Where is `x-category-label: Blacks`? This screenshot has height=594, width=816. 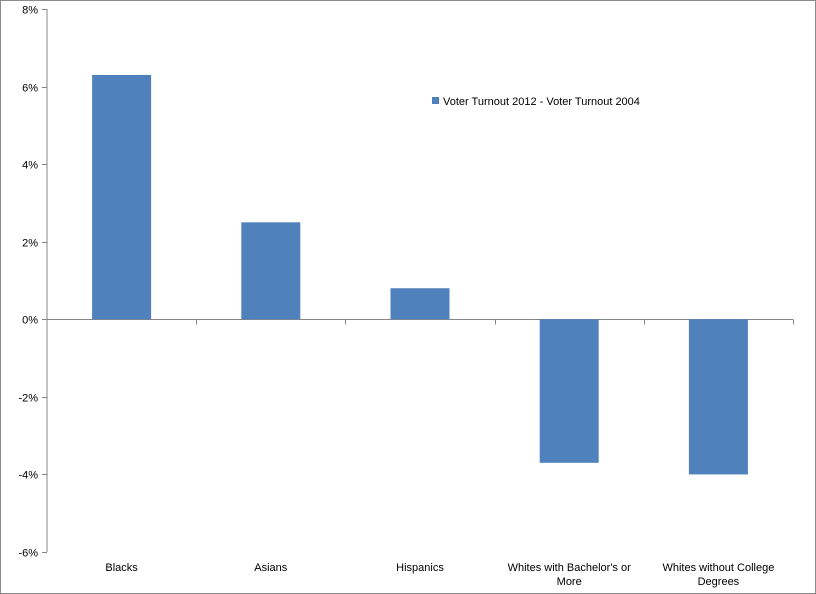
x-category-label: Blacks is located at coordinates (121, 568).